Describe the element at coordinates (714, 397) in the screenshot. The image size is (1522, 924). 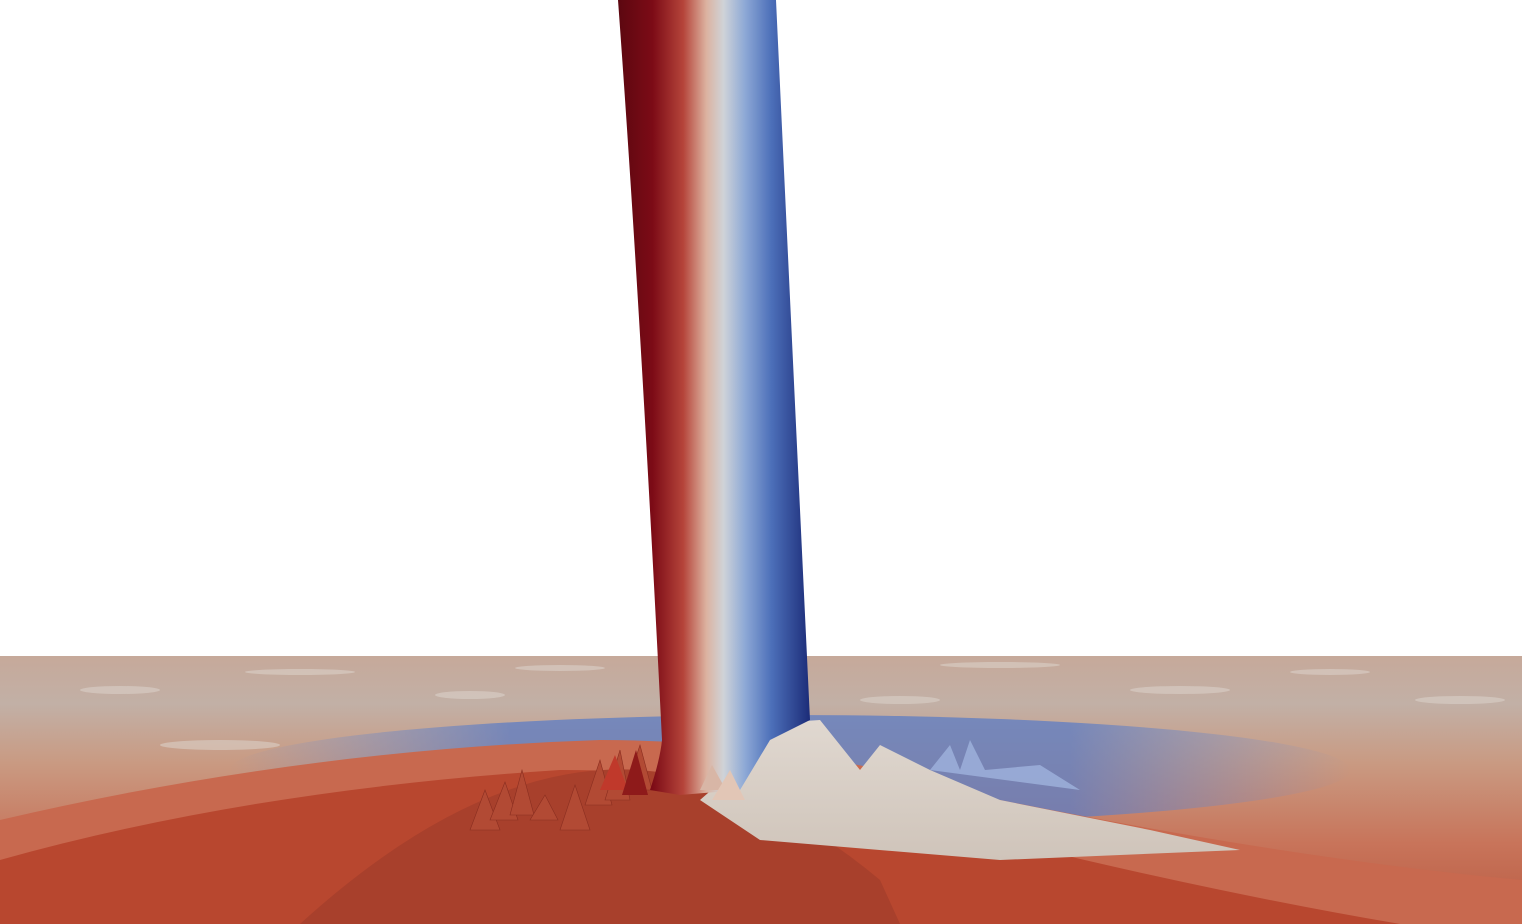
I see `vortex-column` at that location.